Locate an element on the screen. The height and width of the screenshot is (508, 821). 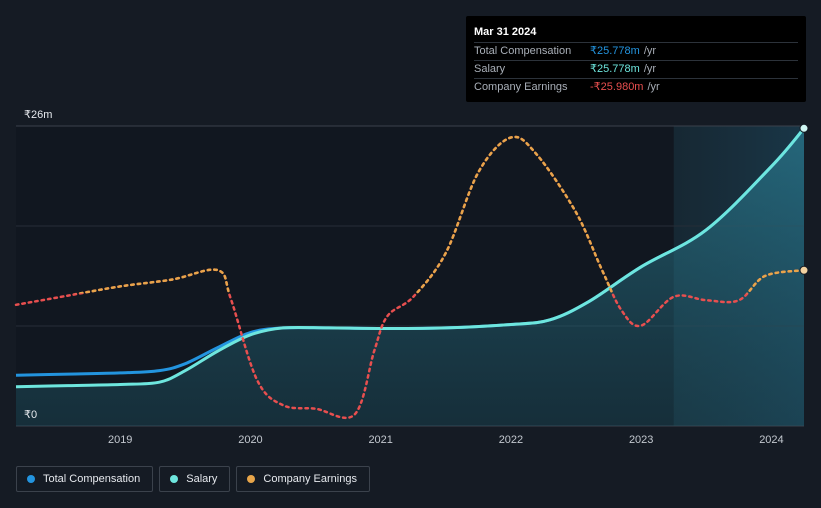
tooltip-date: Mar 31 2024 is located at coordinates (505, 32).